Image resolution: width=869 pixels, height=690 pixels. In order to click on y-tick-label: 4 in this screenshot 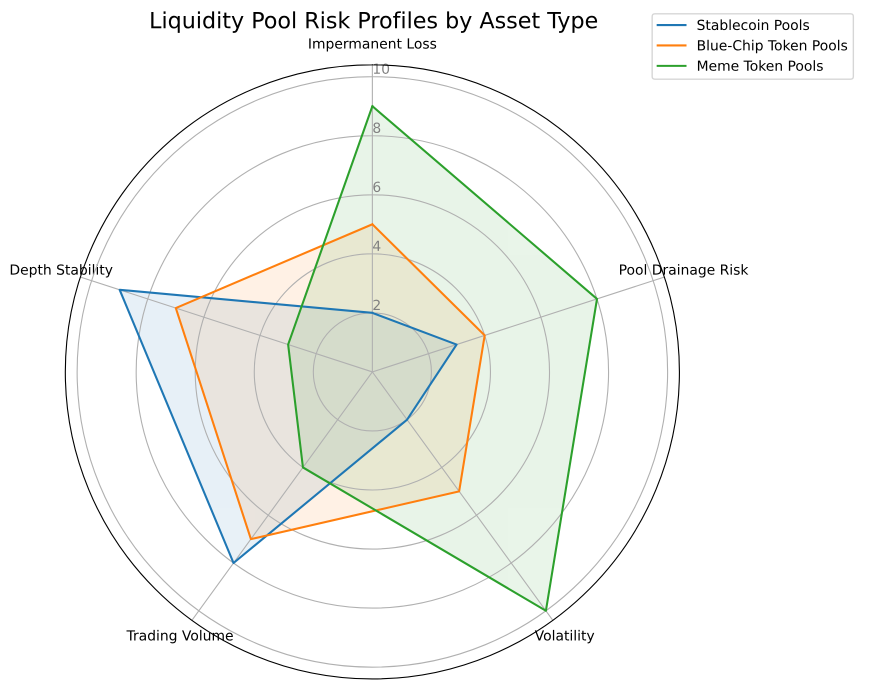, I will do `click(376, 245)`.